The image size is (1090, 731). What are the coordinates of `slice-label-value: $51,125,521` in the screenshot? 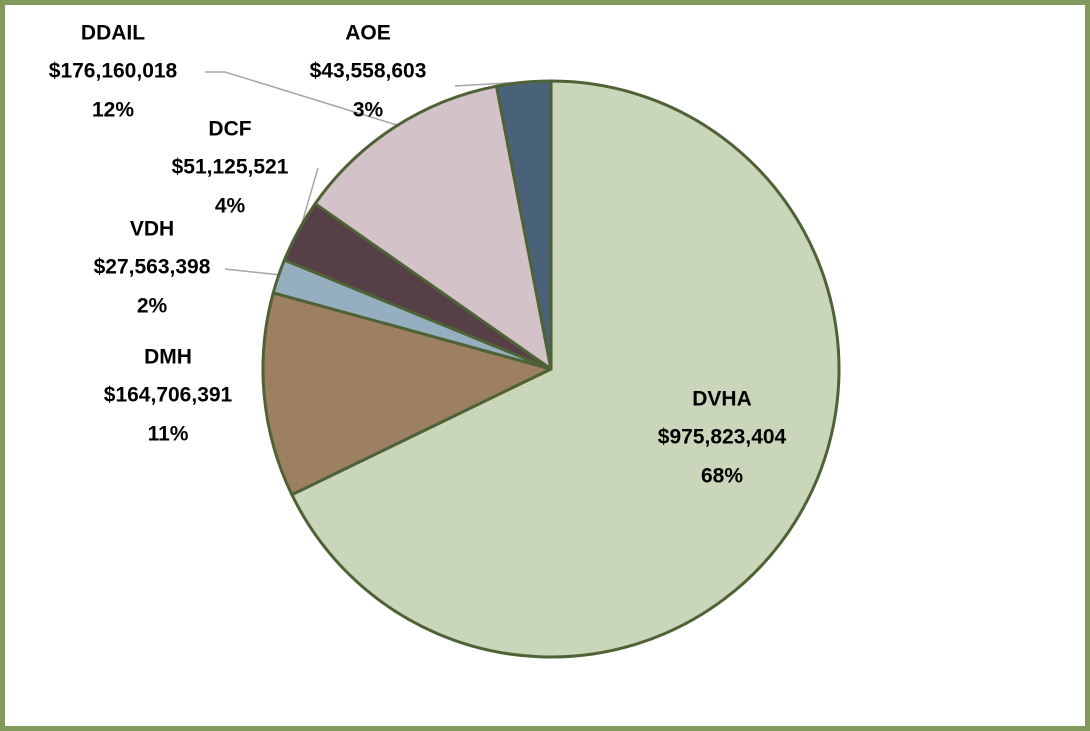 It's located at (230, 167).